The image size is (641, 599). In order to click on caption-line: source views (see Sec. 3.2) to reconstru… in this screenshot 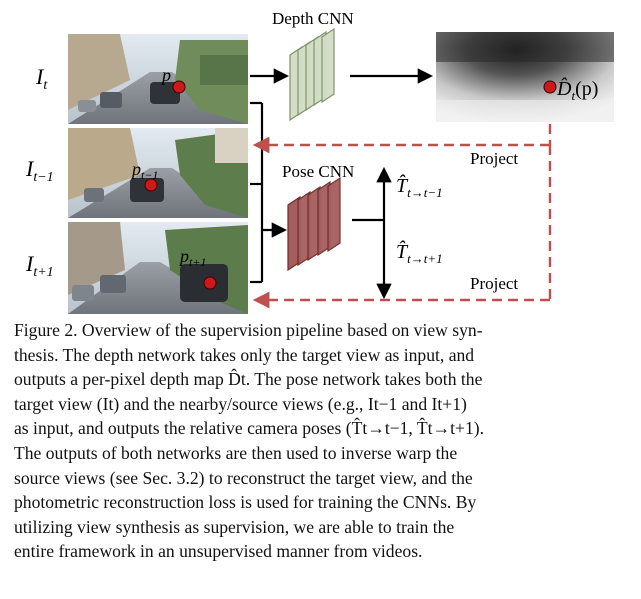, I will do `click(243, 477)`.